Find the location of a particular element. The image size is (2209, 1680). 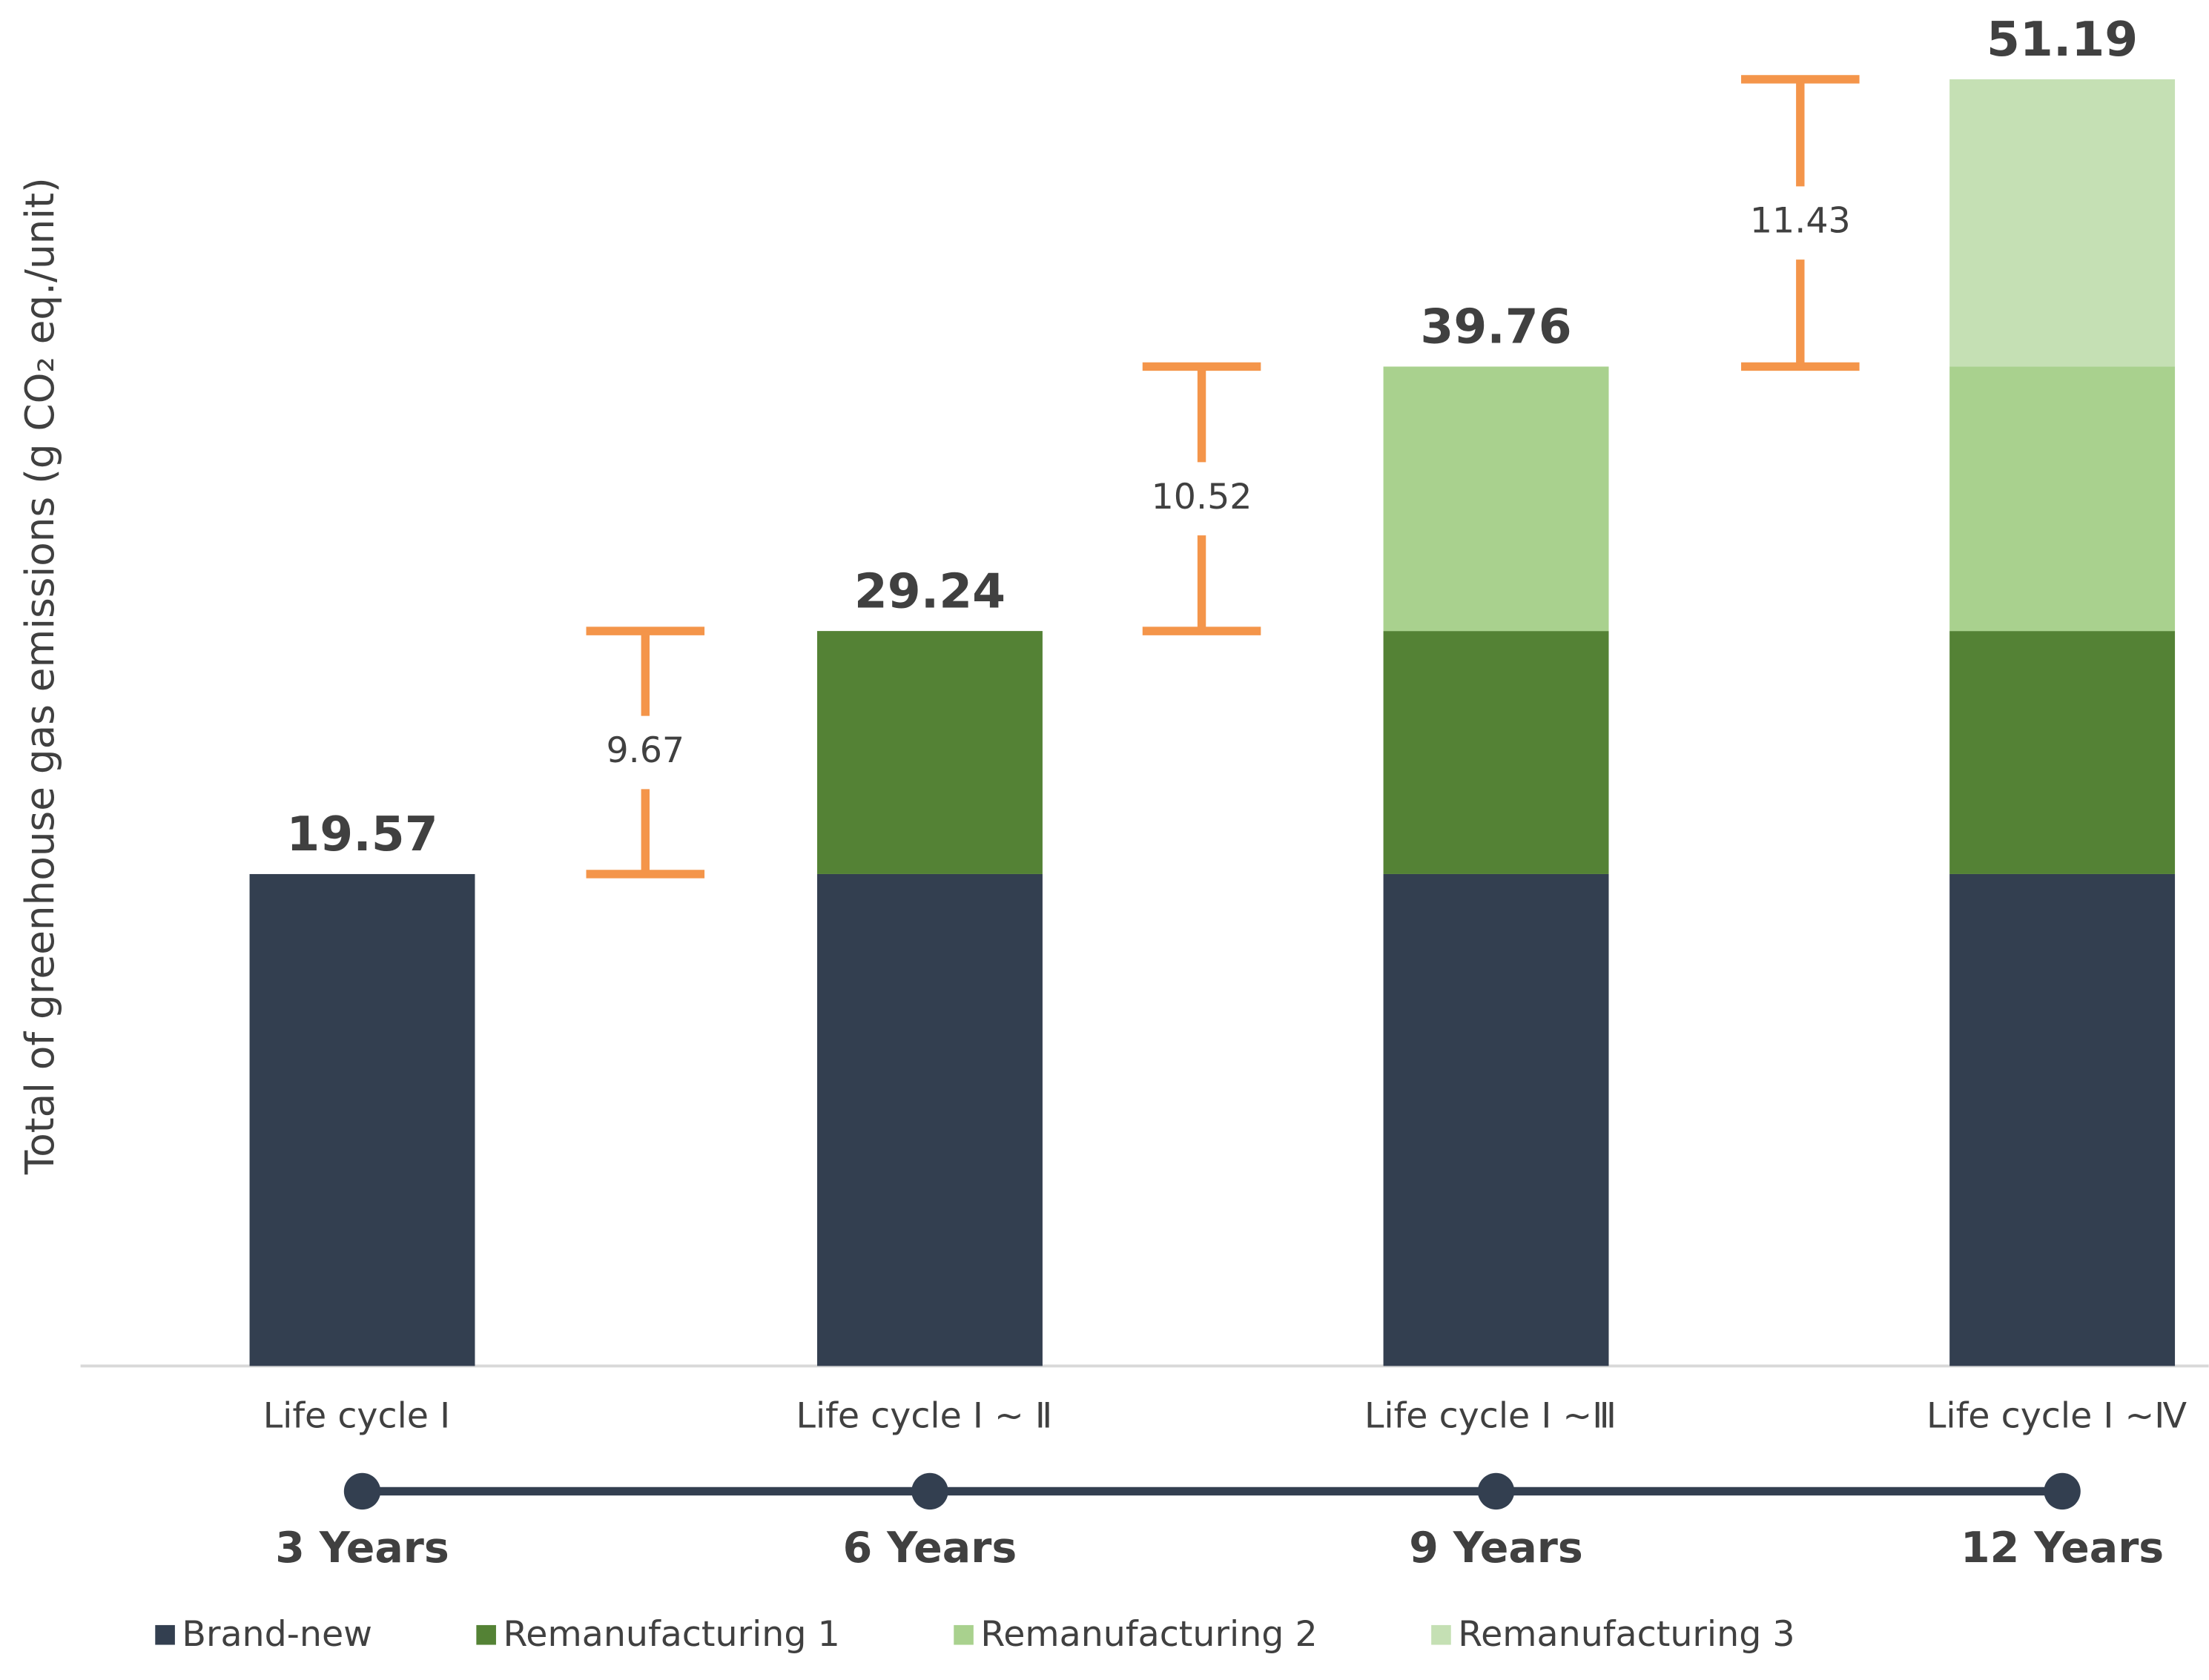

total-label: 29.24 is located at coordinates (930, 591).